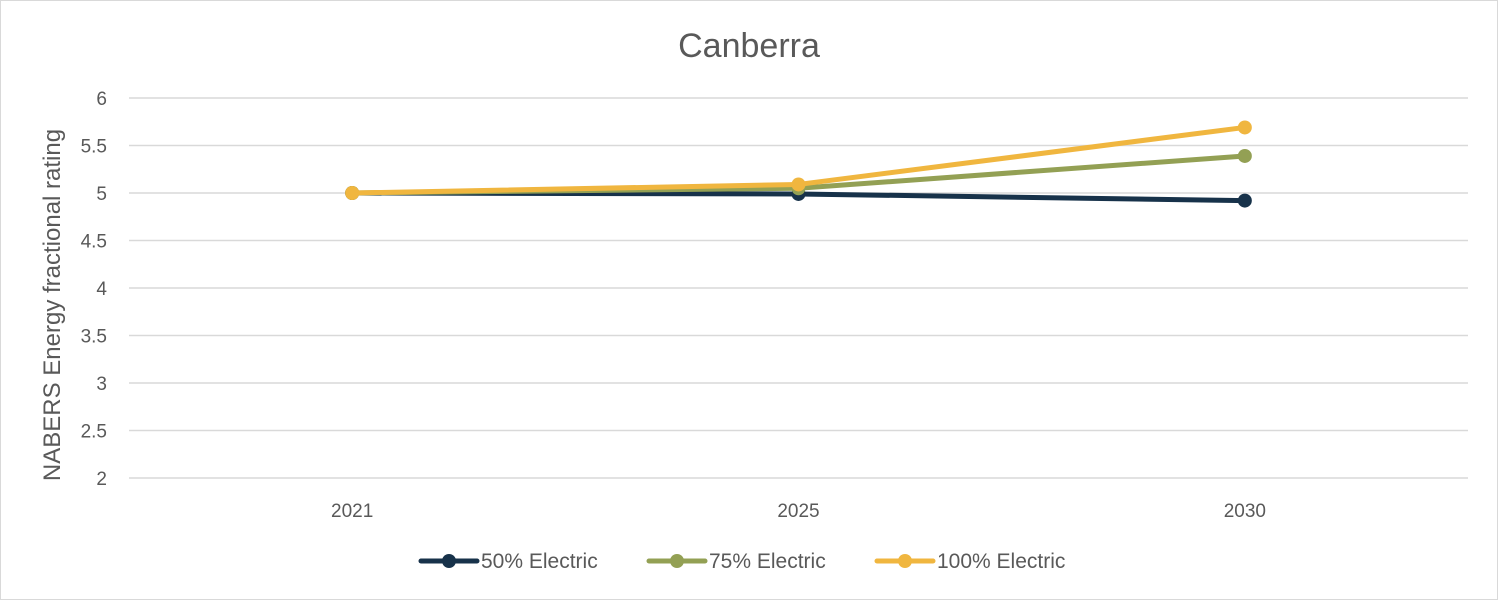 This screenshot has height=600, width=1498. What do you see at coordinates (94, 432) in the screenshot?
I see `y-tick-label: 2.5` at bounding box center [94, 432].